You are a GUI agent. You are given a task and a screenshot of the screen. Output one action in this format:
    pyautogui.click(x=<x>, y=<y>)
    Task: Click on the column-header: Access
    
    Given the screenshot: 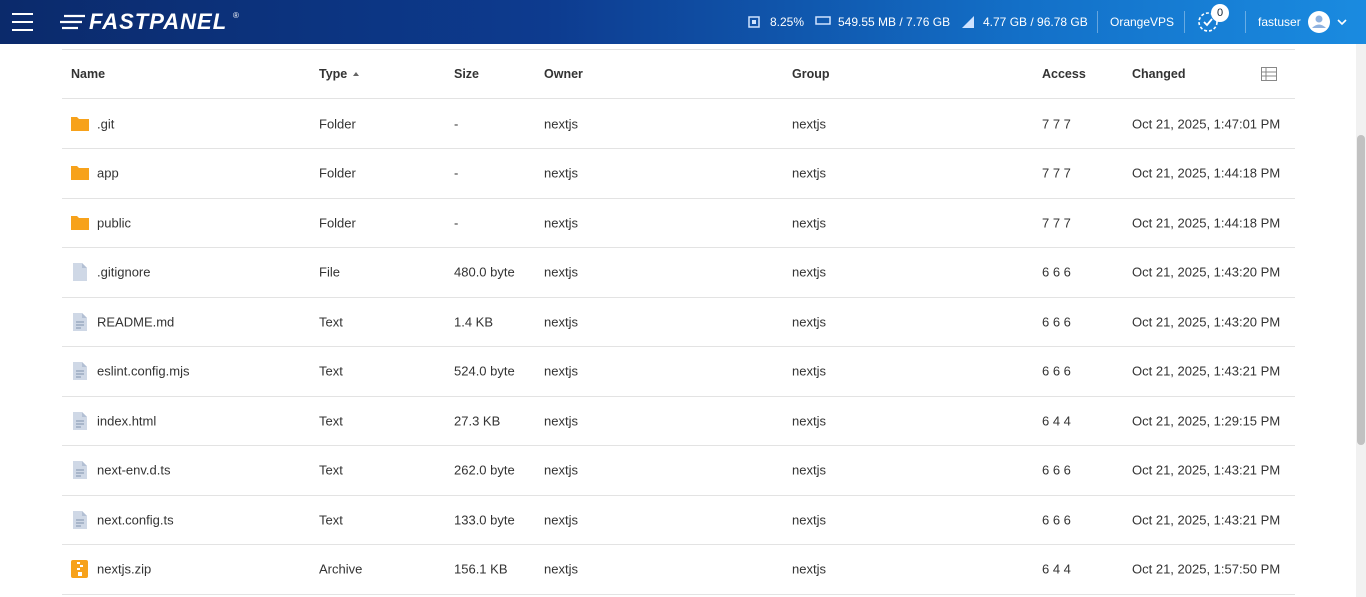 What is the action you would take?
    pyautogui.click(x=1064, y=74)
    